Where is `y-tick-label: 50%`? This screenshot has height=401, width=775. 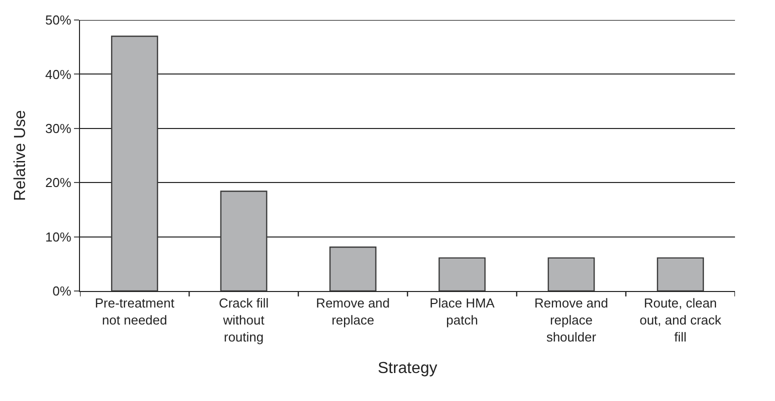
y-tick-label: 50% is located at coordinates (58, 20).